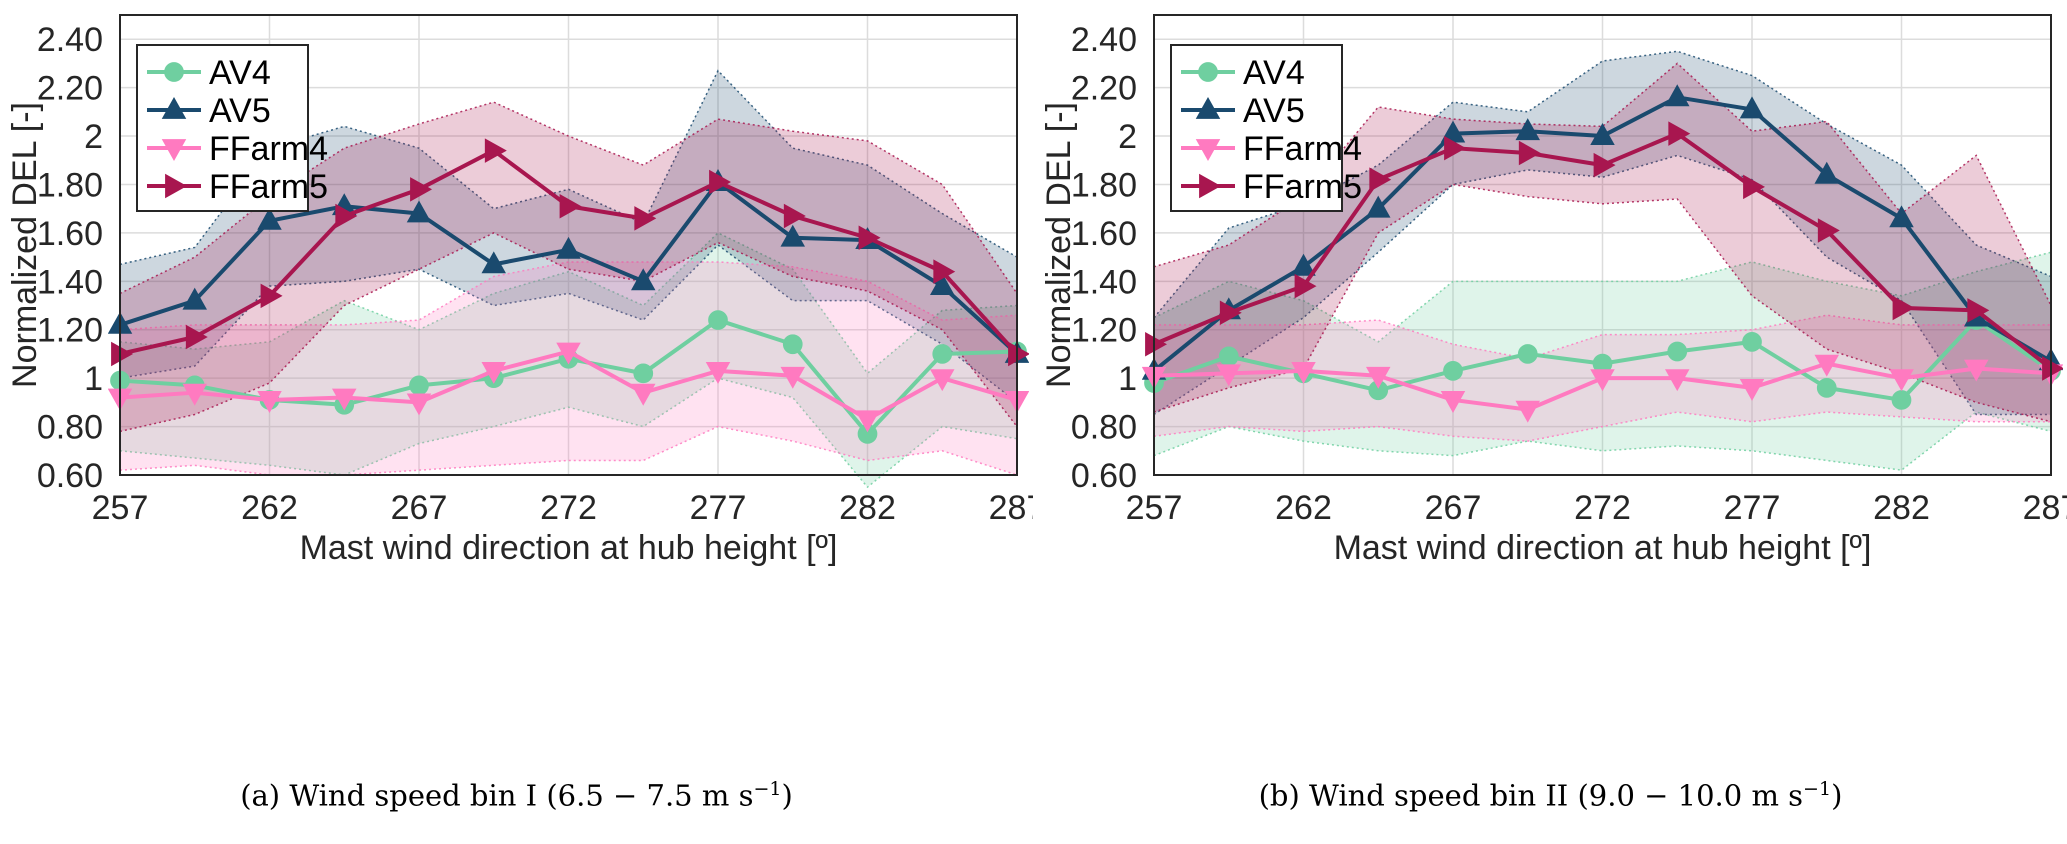 The height and width of the screenshot is (844, 2067). What do you see at coordinates (1302, 187) in the screenshot?
I see `legend-label-ffarm5: FFarm5` at bounding box center [1302, 187].